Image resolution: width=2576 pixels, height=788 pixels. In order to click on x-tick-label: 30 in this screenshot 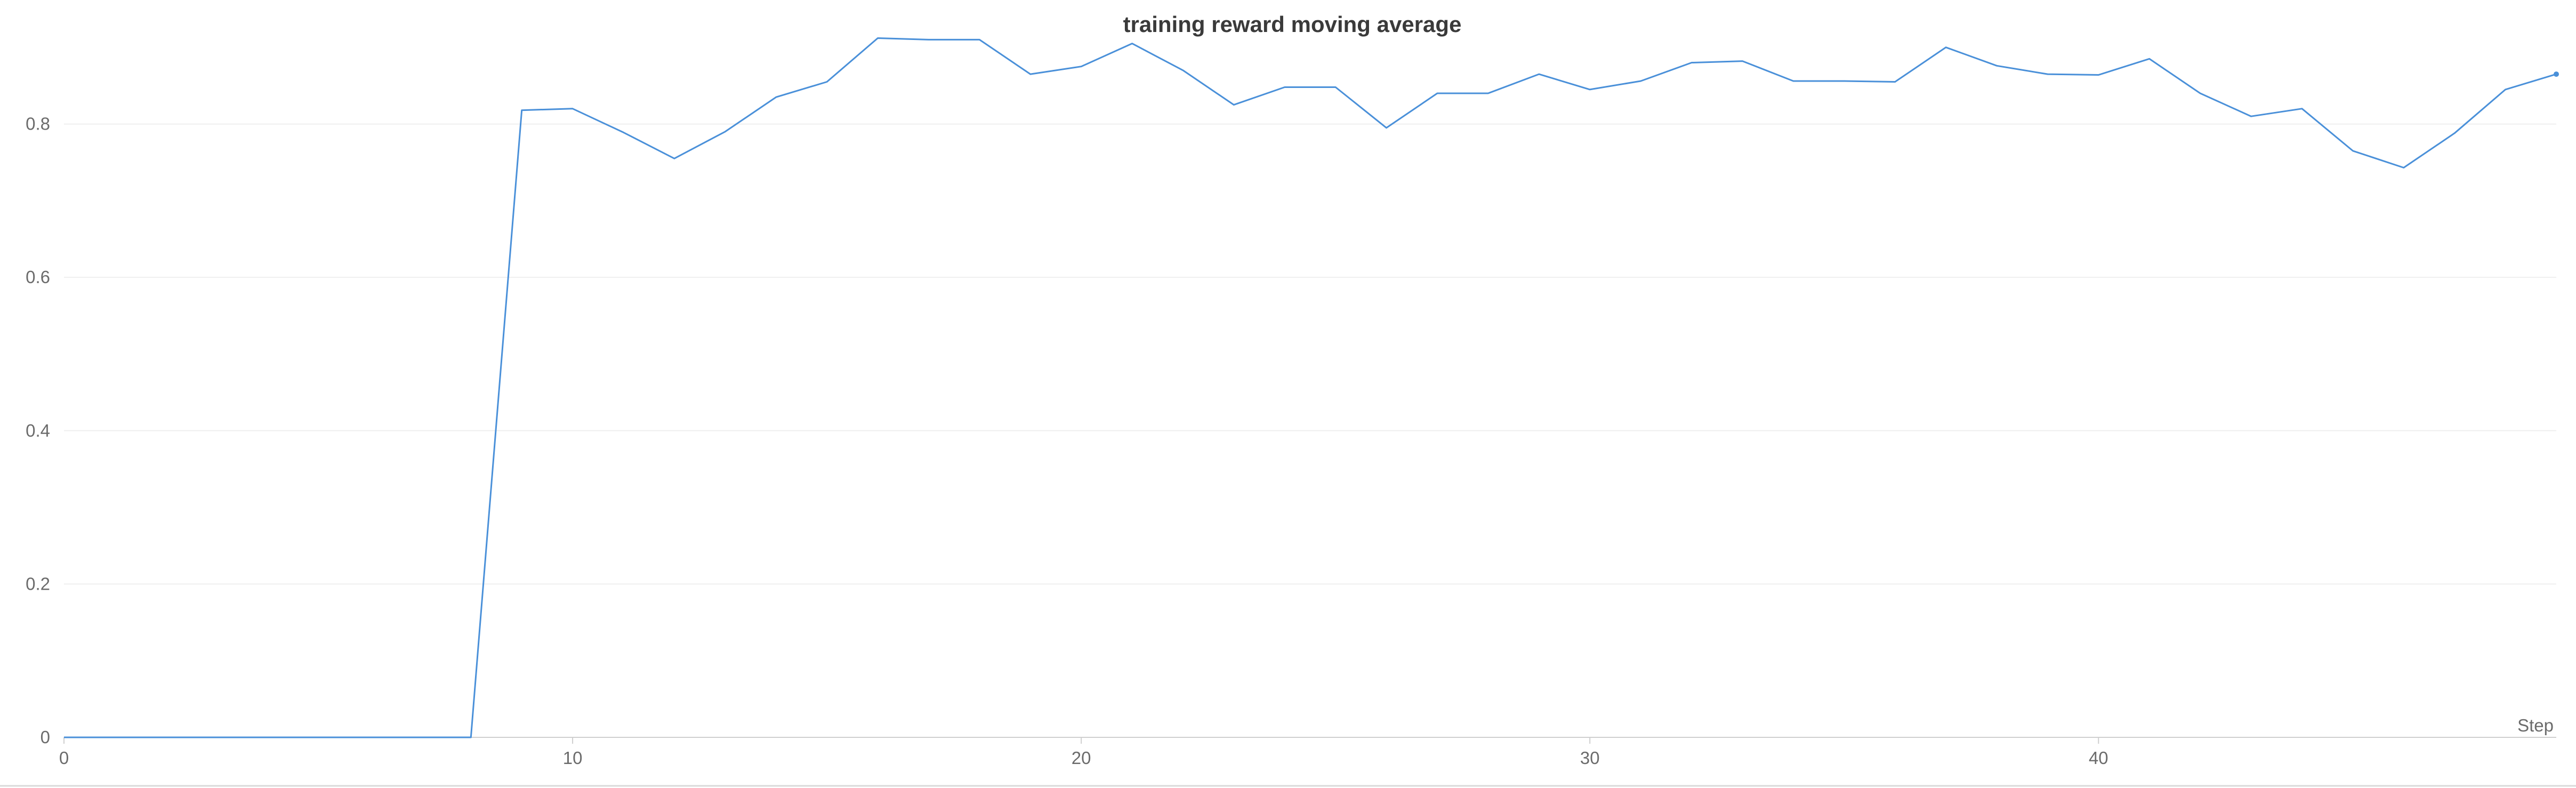, I will do `click(1590, 758)`.